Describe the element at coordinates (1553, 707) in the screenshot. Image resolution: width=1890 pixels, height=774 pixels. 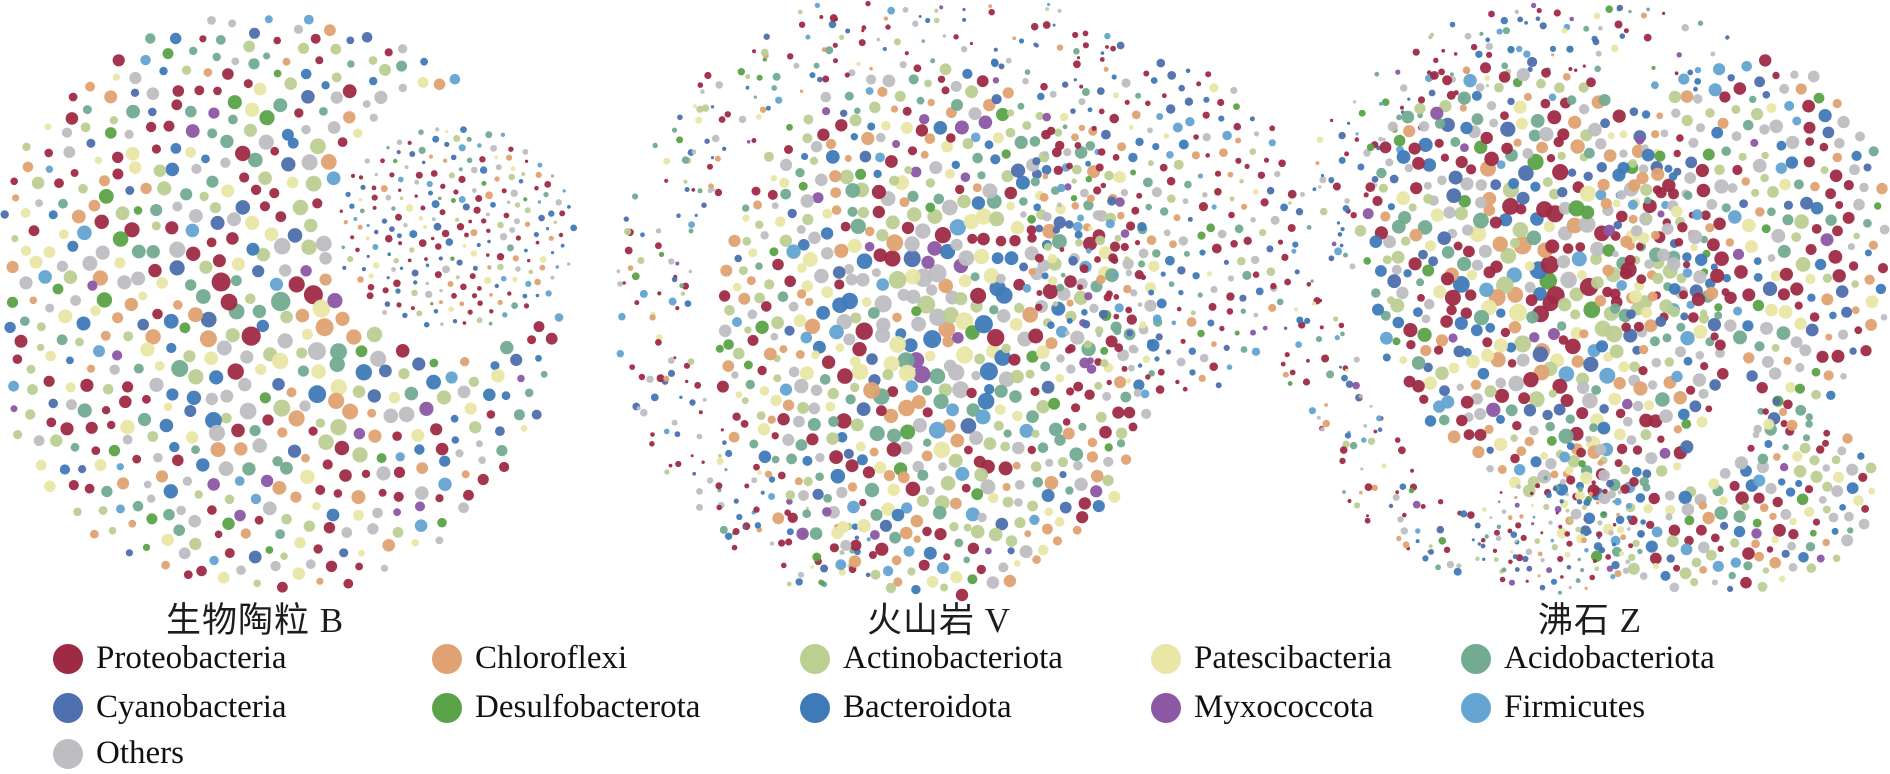
I see `legend-item-firmicutes: Firmicutes` at that location.